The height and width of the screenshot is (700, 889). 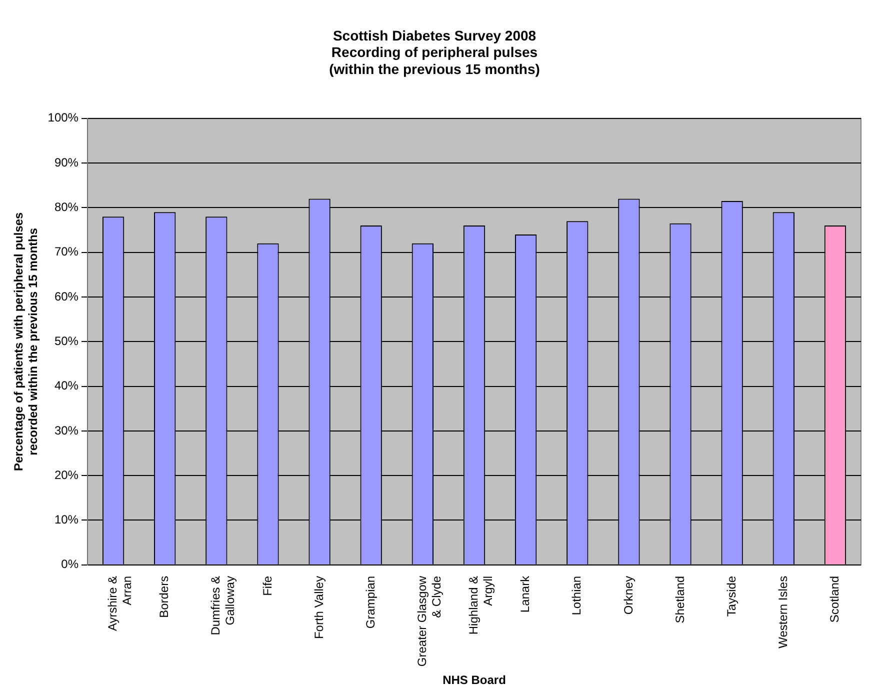 I want to click on x-tick-label: Forth Valley, so click(x=319, y=608).